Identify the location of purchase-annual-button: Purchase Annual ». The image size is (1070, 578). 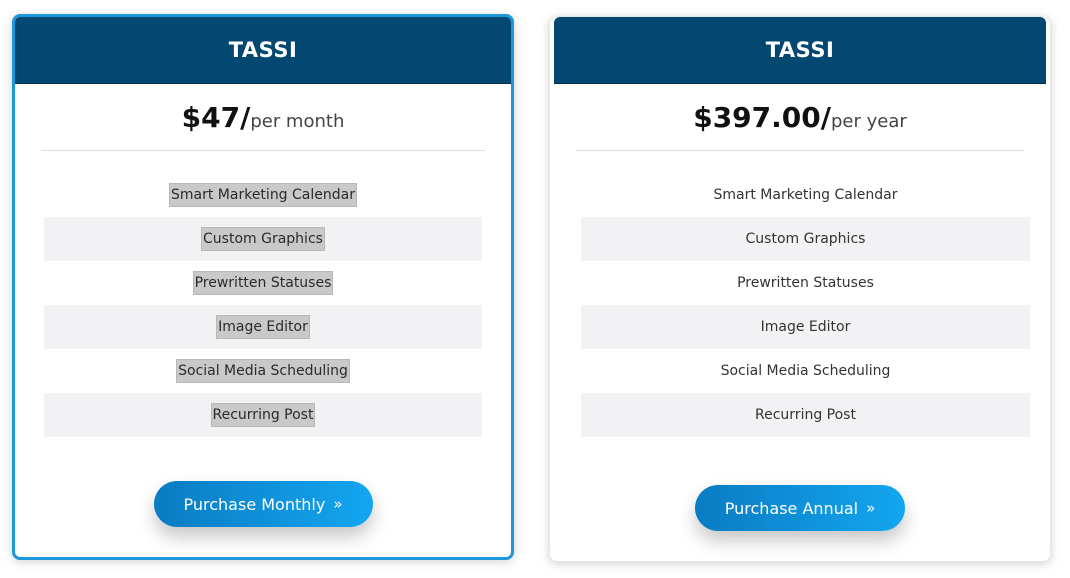
(800, 508).